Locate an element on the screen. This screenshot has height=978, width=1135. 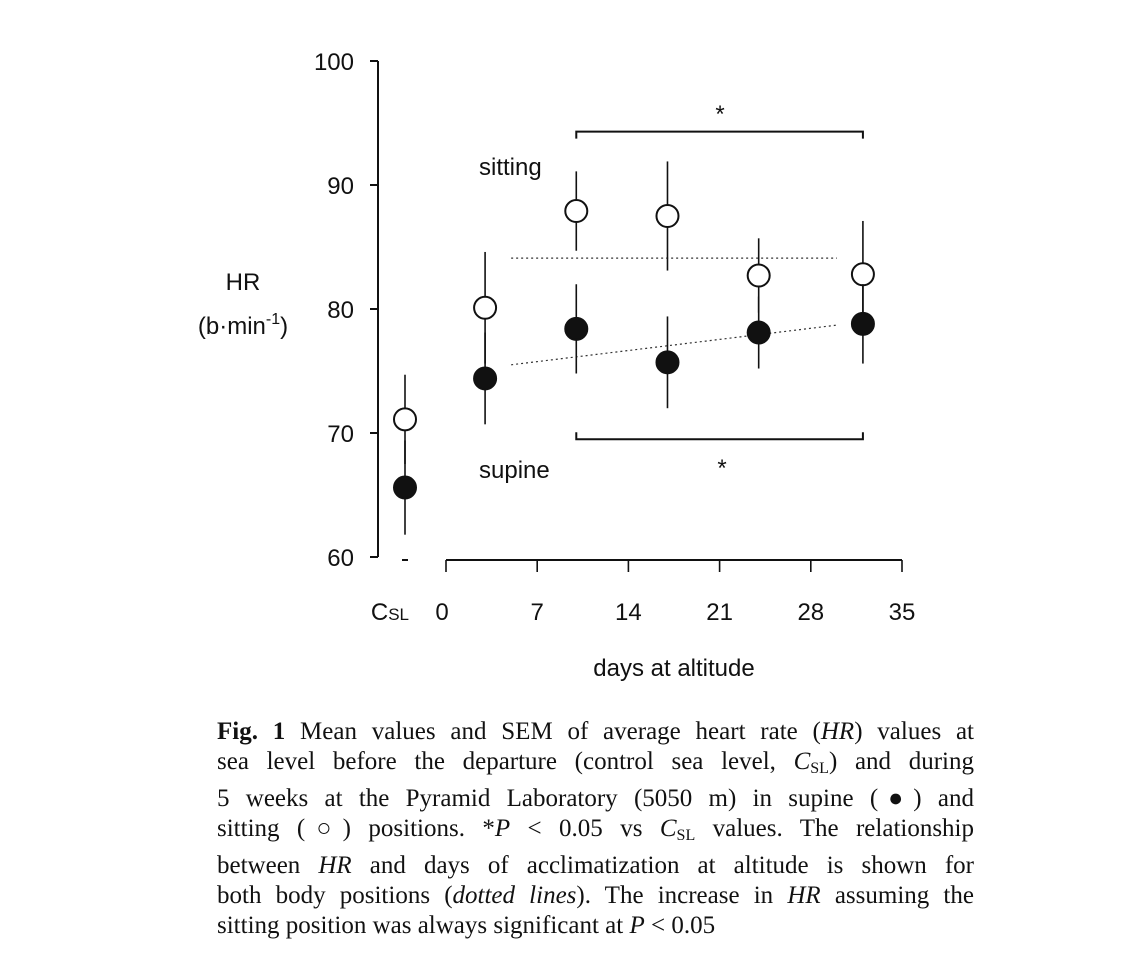
y-tick-label: 60 is located at coordinates (340, 558).